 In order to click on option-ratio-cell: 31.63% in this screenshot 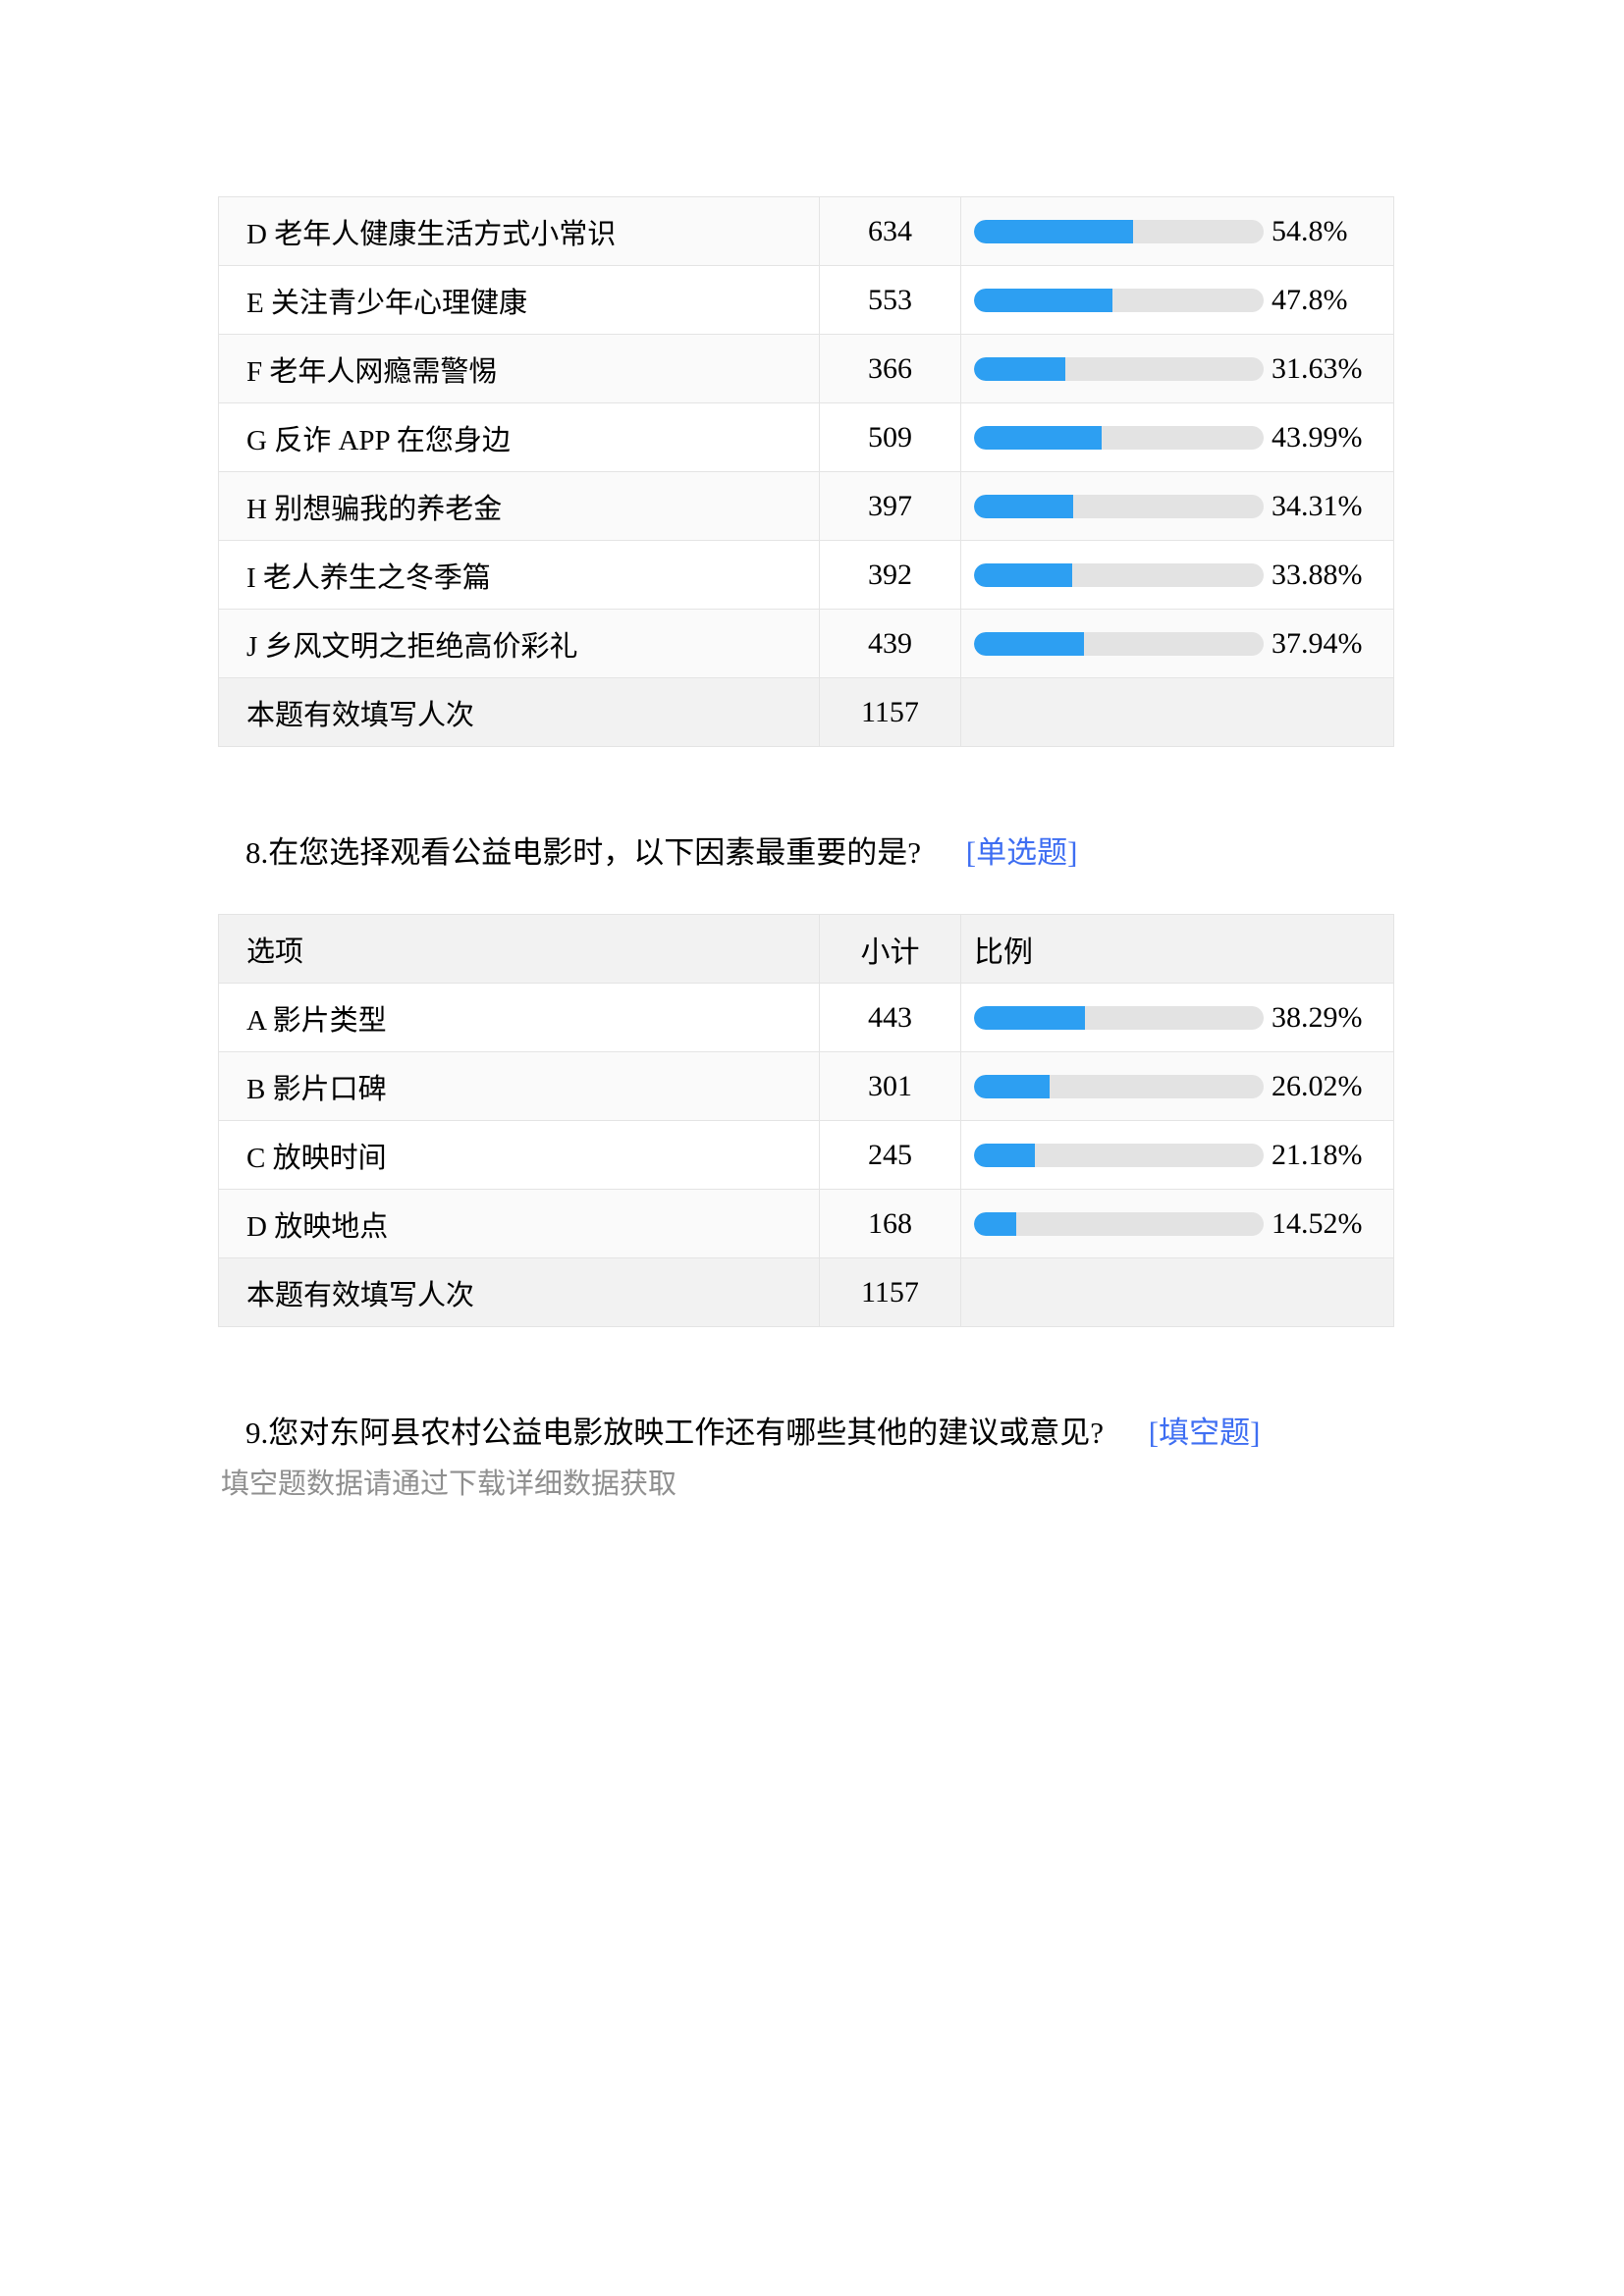, I will do `click(1176, 368)`.